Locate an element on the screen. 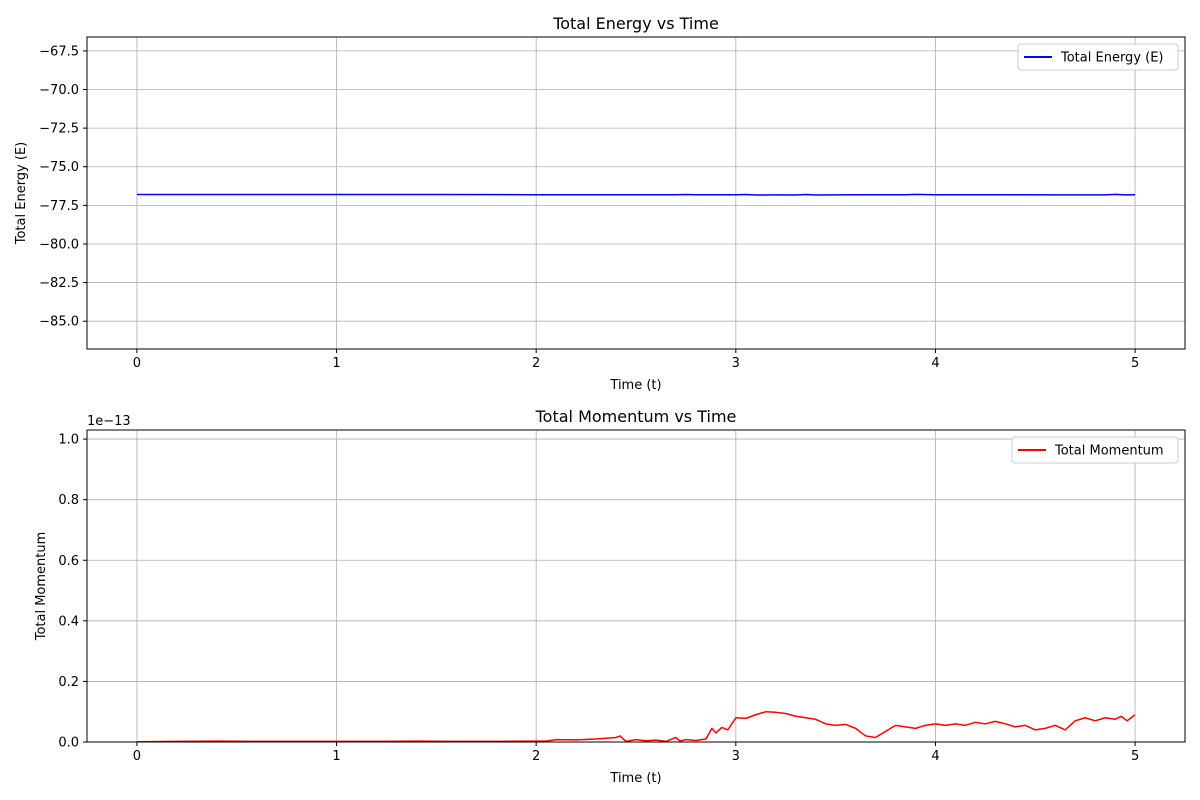  y-tick-label: −67.5 is located at coordinates (59, 51).